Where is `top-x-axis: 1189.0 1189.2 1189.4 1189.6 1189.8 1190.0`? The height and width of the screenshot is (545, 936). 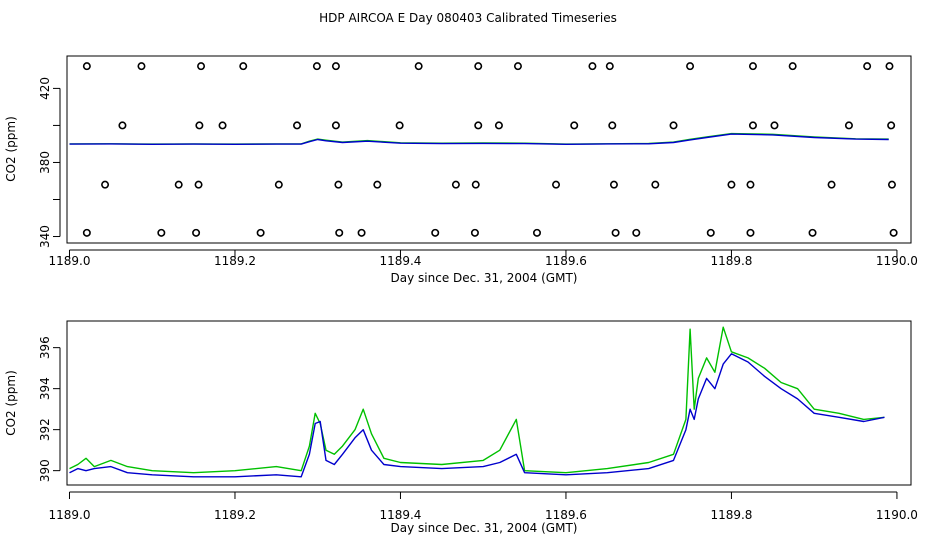 top-x-axis: 1189.0 1189.2 1189.4 1189.6 1189.8 1190.0 is located at coordinates (483, 258).